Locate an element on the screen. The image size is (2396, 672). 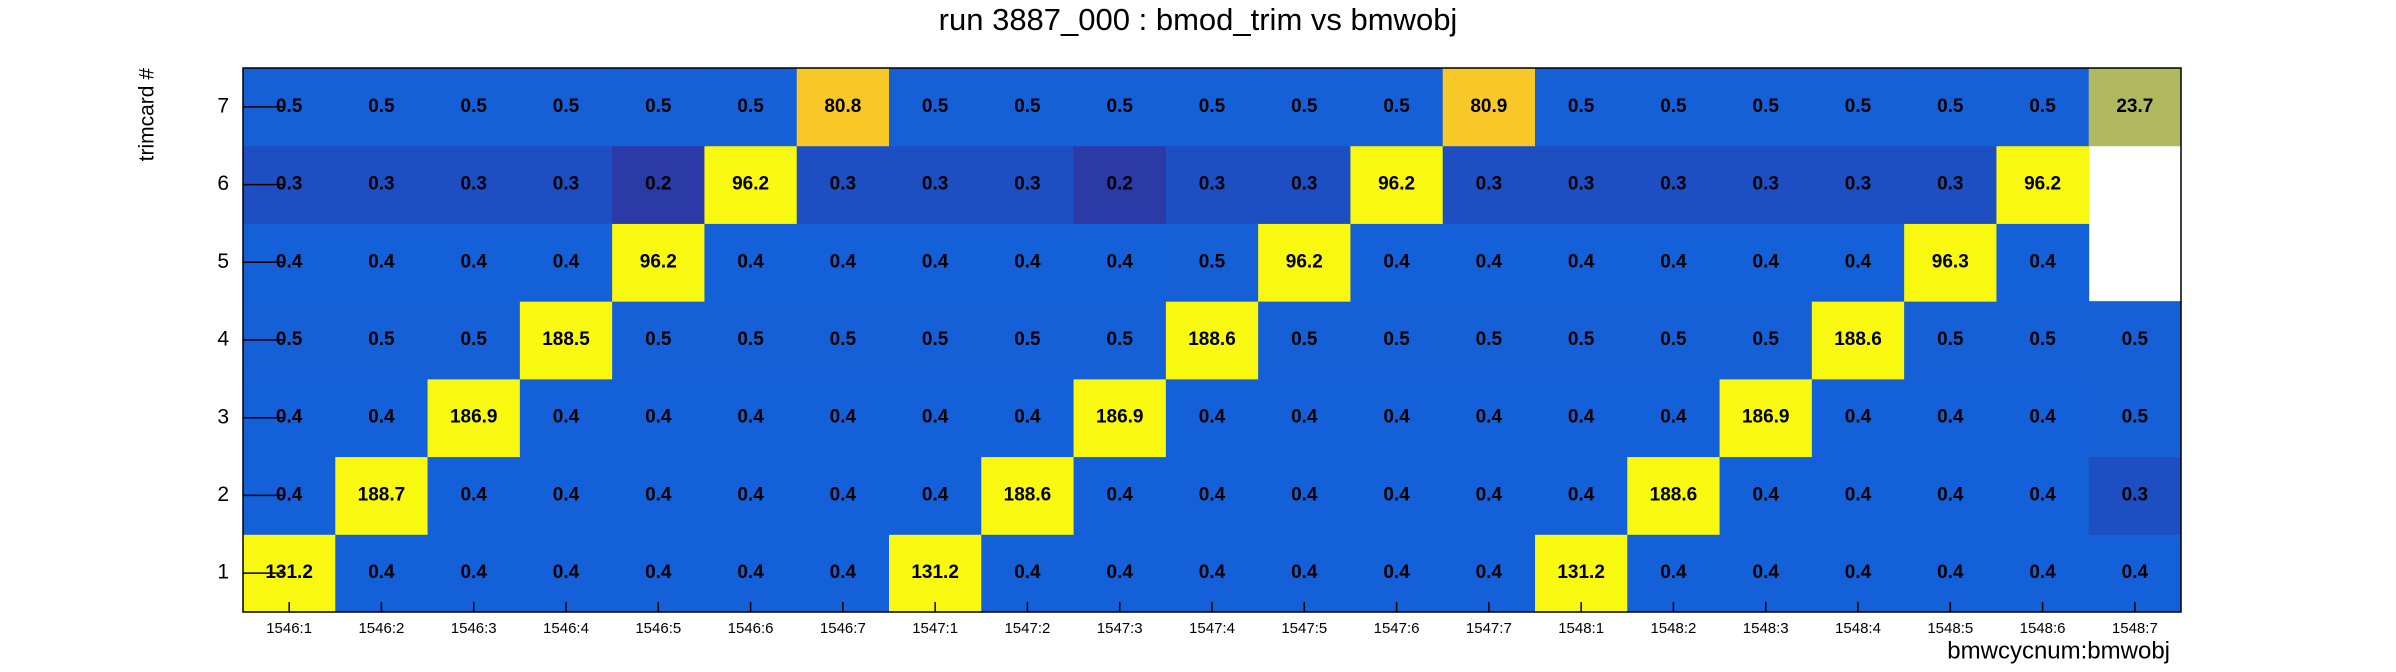
x-tick-label: 1547:3 is located at coordinates (1120, 628).